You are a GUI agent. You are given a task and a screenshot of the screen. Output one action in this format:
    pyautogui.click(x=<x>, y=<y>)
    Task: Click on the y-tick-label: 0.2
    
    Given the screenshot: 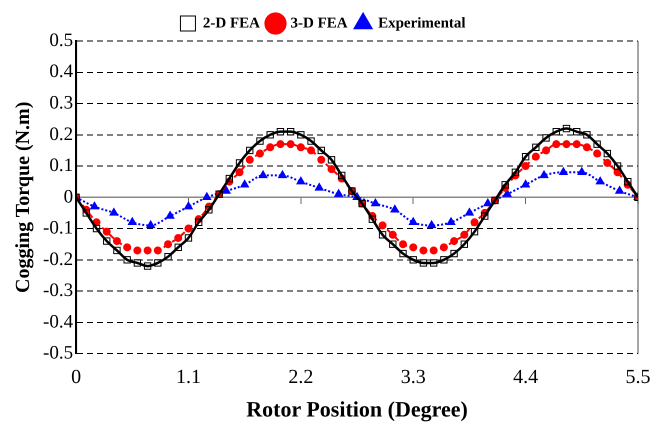 What is the action you would take?
    pyautogui.click(x=61, y=134)
    